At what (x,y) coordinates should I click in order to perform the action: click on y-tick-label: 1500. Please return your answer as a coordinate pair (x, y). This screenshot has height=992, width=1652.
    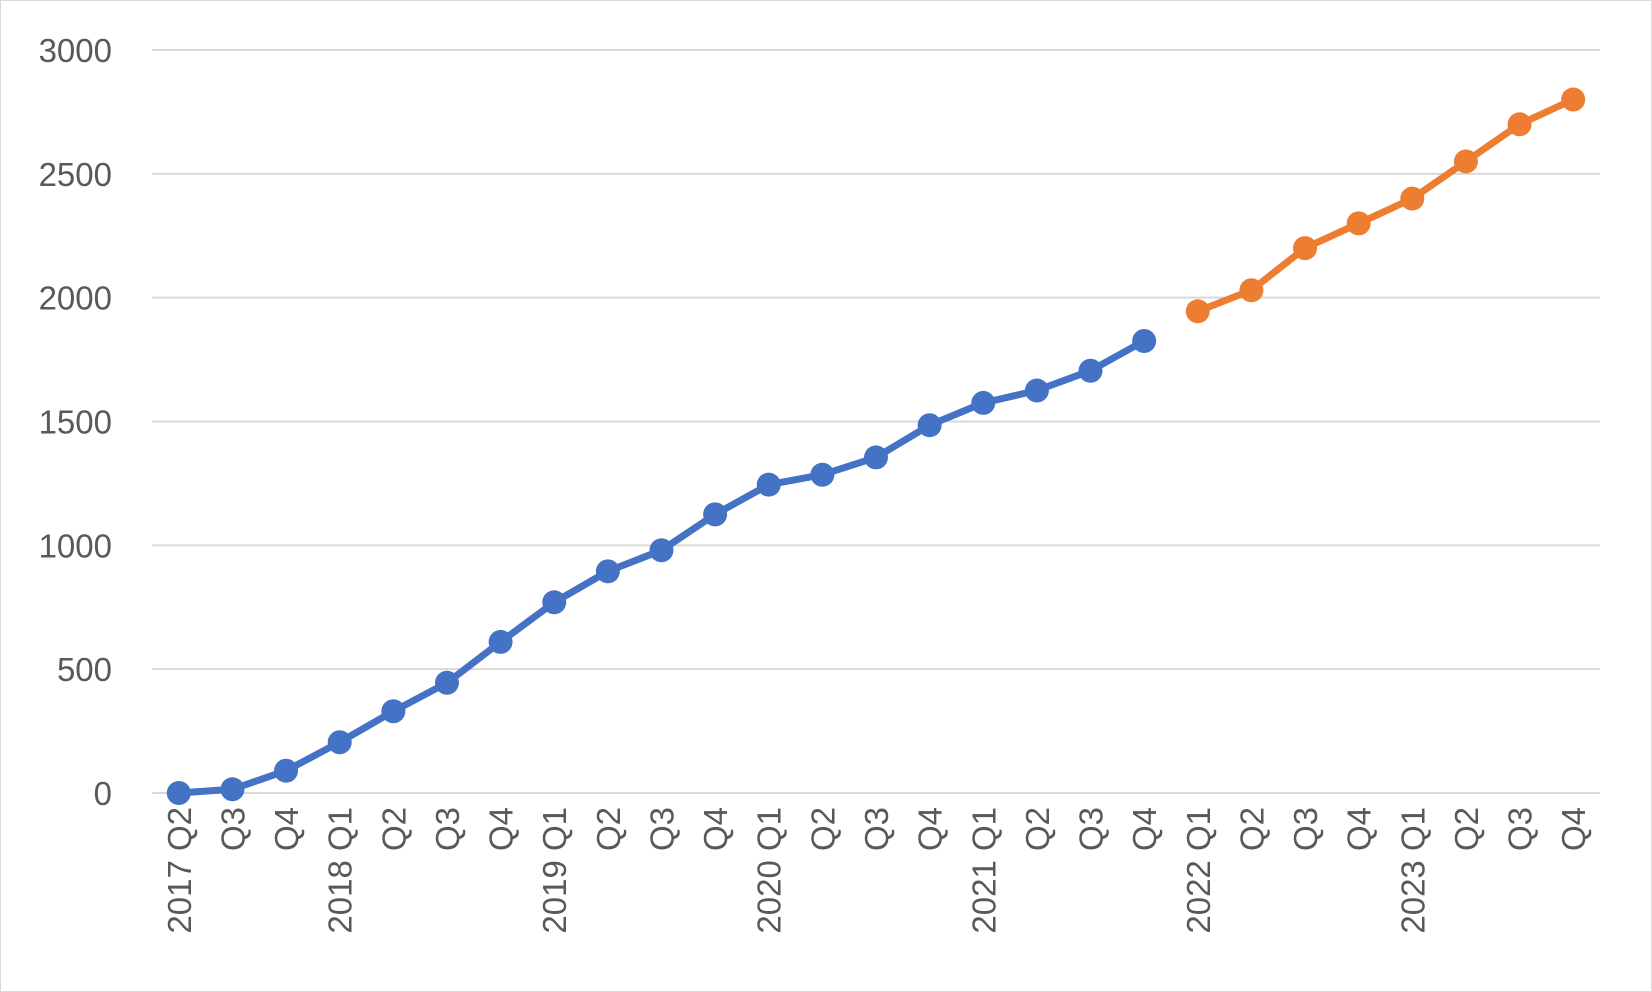
    Looking at the image, I should click on (75, 422).